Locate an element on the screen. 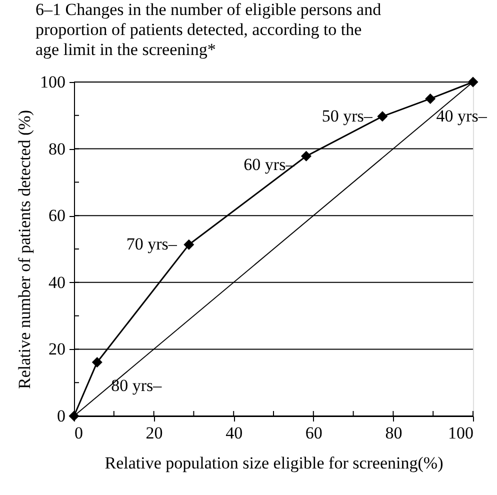  annotation: 60 yrs– is located at coordinates (269, 164).